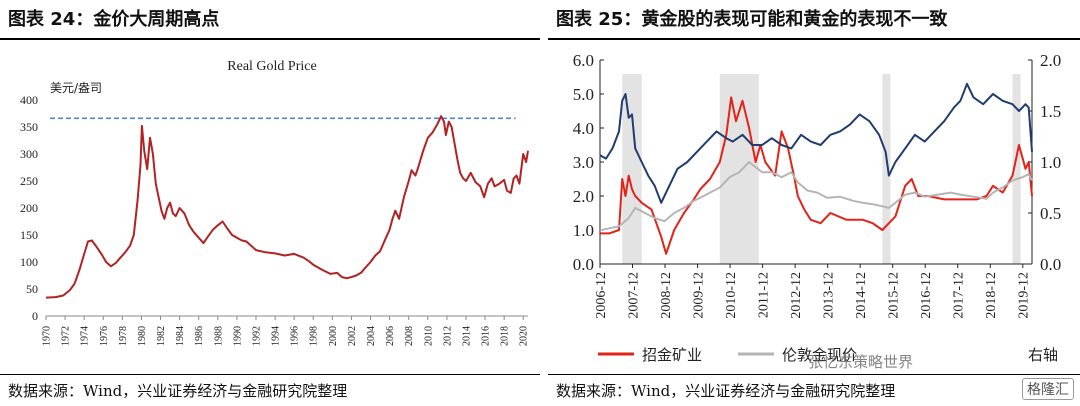  Describe the element at coordinates (666, 295) in the screenshot. I see `x-tick-label: 2008-12` at that location.